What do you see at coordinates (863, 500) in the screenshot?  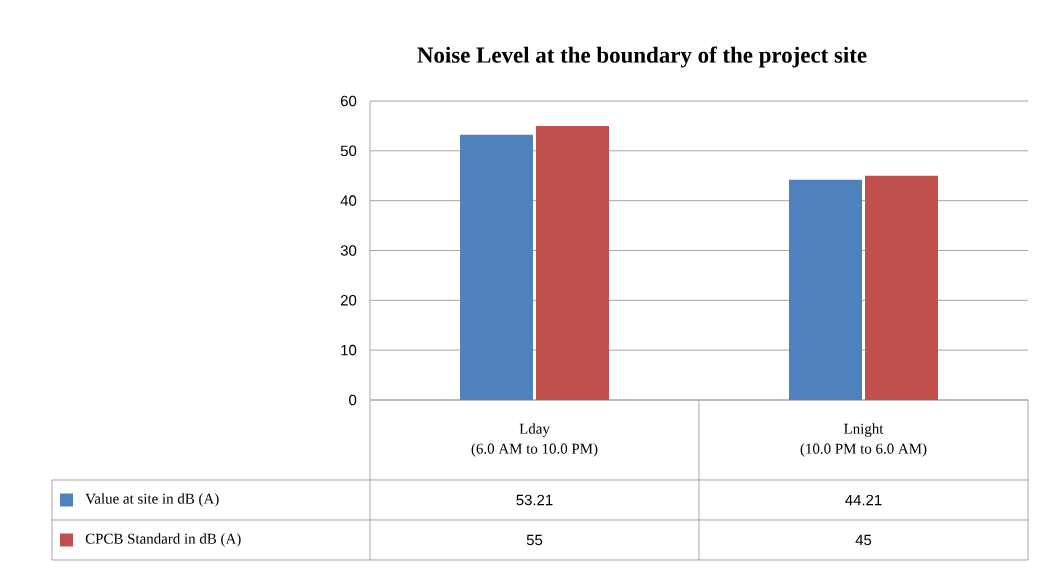 I see `data-label: 44.21` at bounding box center [863, 500].